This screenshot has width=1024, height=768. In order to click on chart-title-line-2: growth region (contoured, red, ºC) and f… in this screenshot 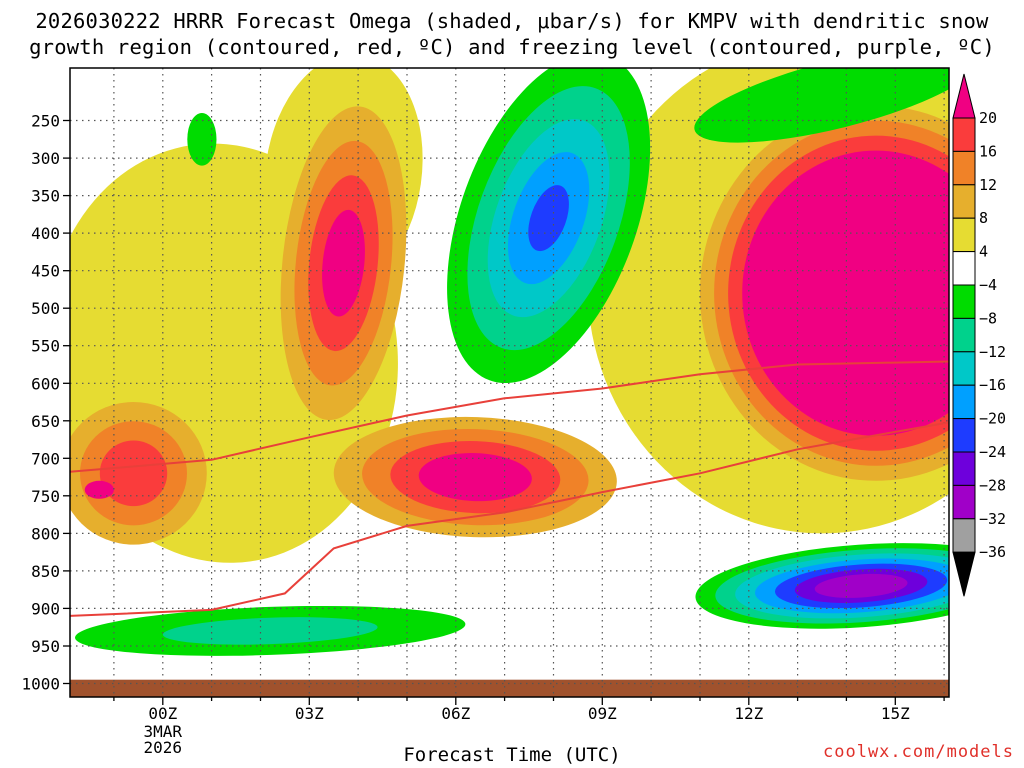, I will do `click(512, 47)`.